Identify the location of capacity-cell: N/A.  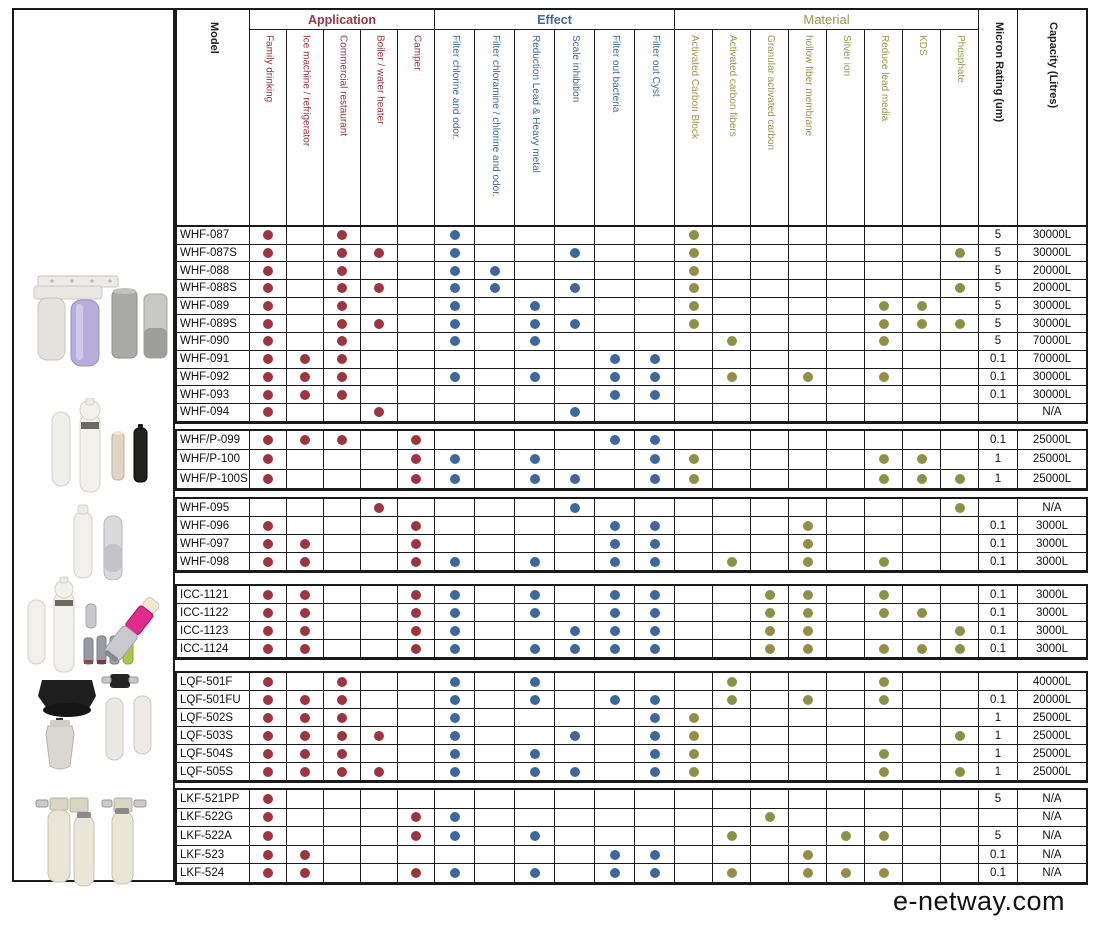
(1052, 508).